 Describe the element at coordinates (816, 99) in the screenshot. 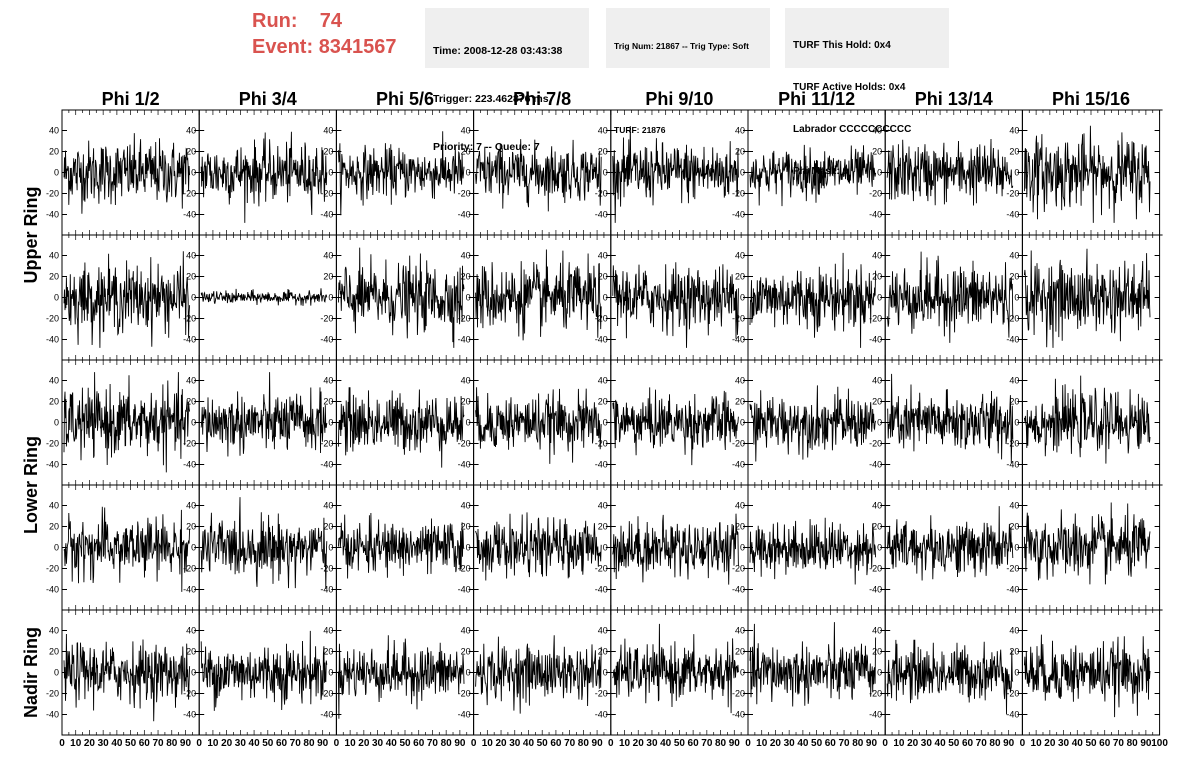

I see `column-title: Phi 11/12` at that location.